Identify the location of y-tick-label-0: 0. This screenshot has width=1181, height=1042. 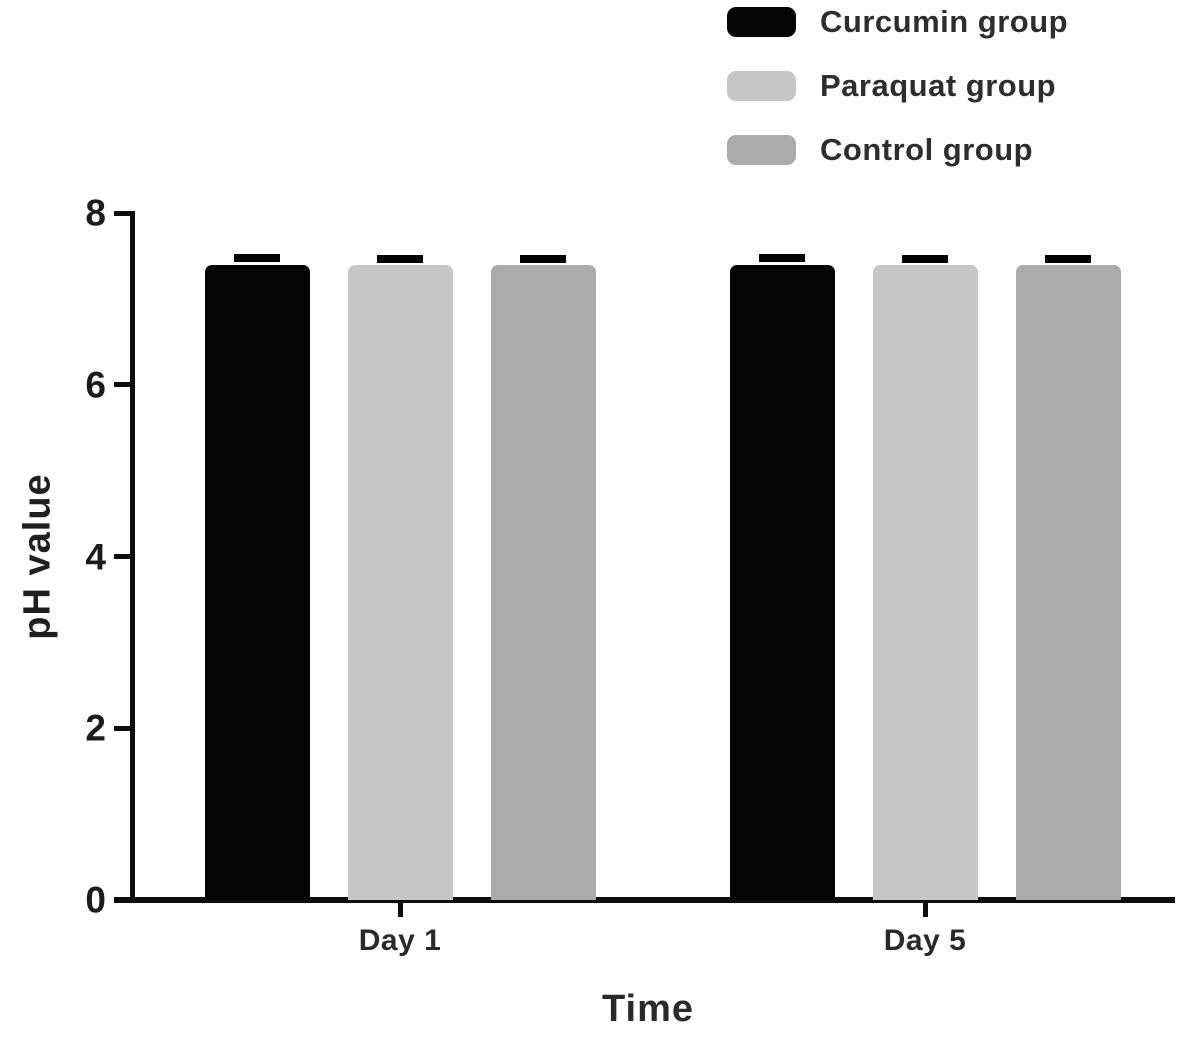
(95, 900).